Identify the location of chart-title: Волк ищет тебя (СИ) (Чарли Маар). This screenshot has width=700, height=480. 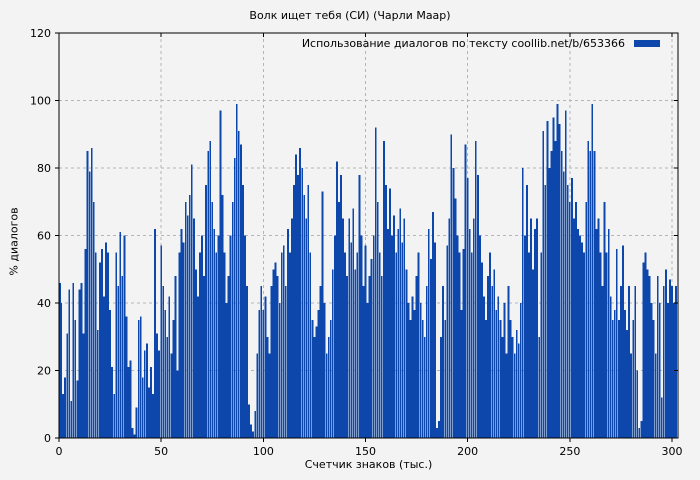
(350, 15).